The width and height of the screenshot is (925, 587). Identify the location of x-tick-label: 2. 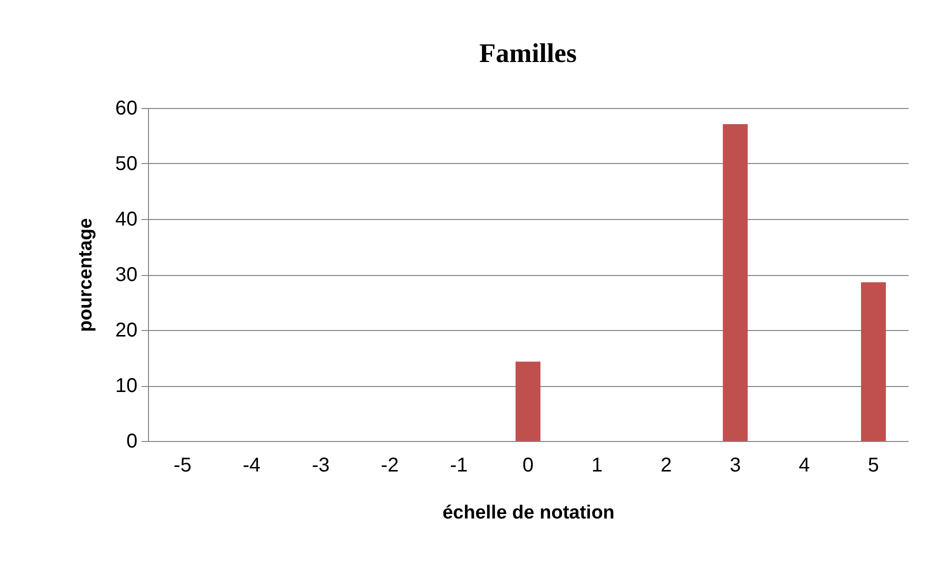
(666, 465).